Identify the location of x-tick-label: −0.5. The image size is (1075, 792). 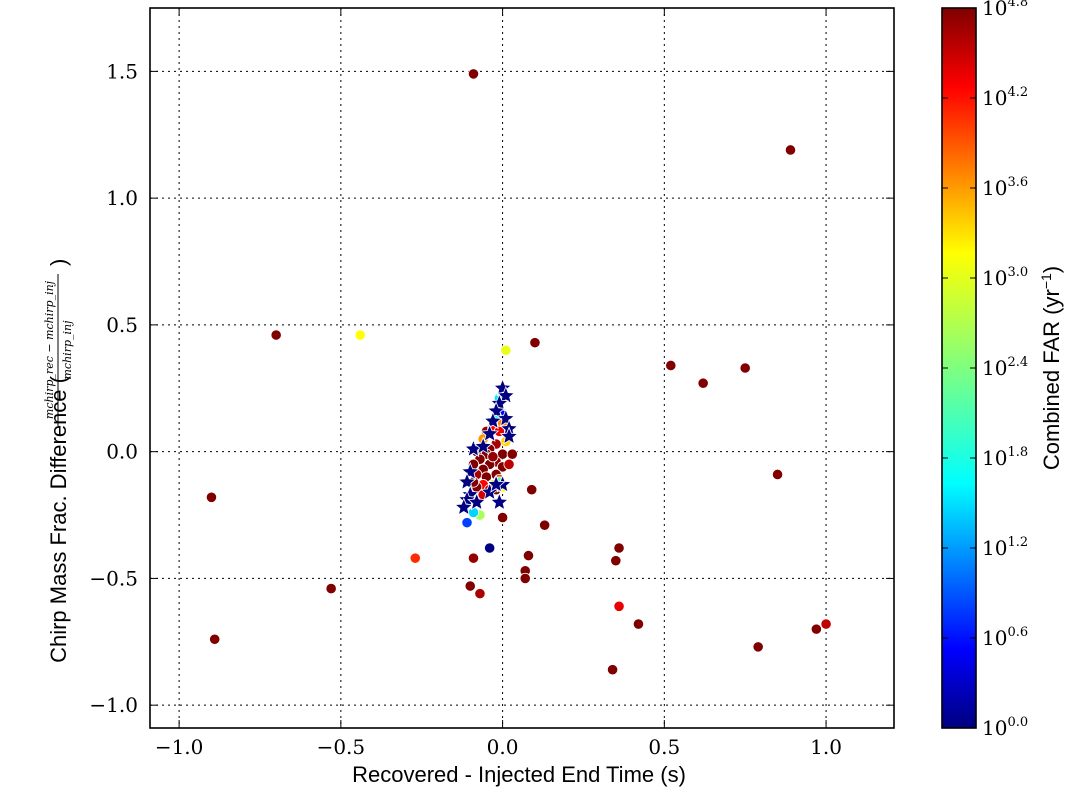
(341, 747).